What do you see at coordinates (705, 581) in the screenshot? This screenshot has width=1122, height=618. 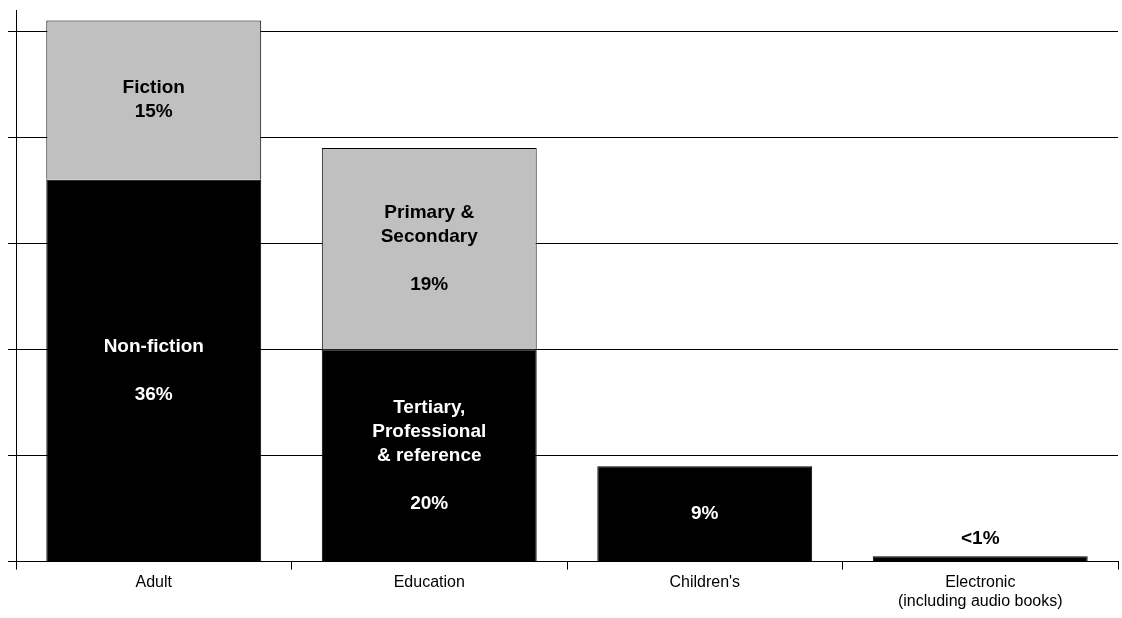 I see `x-tick-label: Children's` at bounding box center [705, 581].